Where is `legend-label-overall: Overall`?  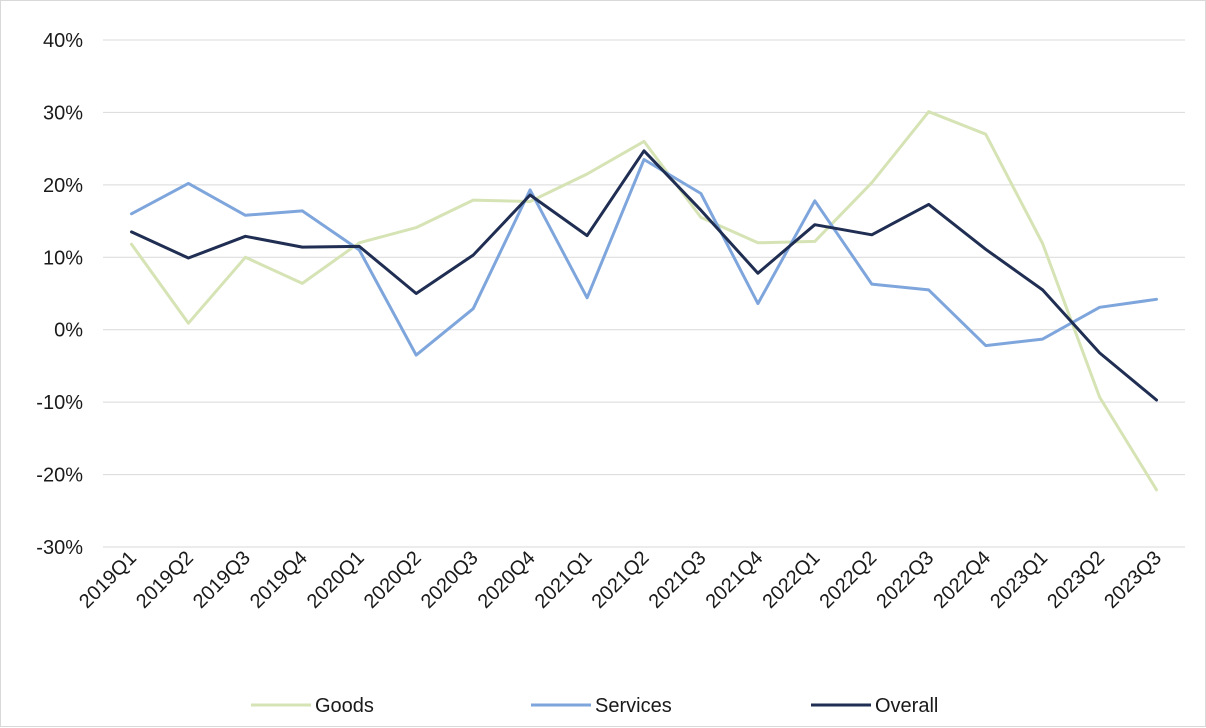
legend-label-overall: Overall is located at coordinates (906, 706).